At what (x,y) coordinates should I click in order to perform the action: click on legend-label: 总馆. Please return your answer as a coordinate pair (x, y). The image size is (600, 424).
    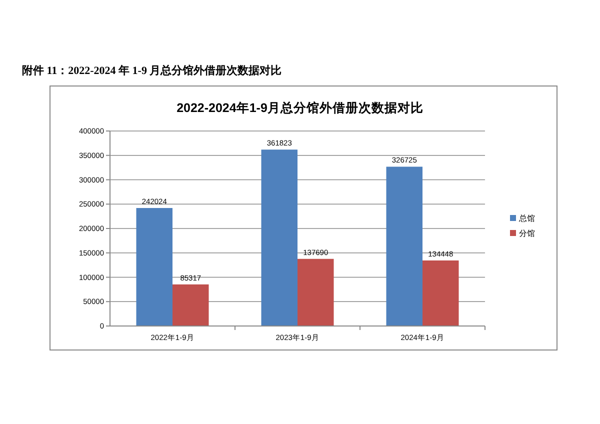
    Looking at the image, I should click on (526, 218).